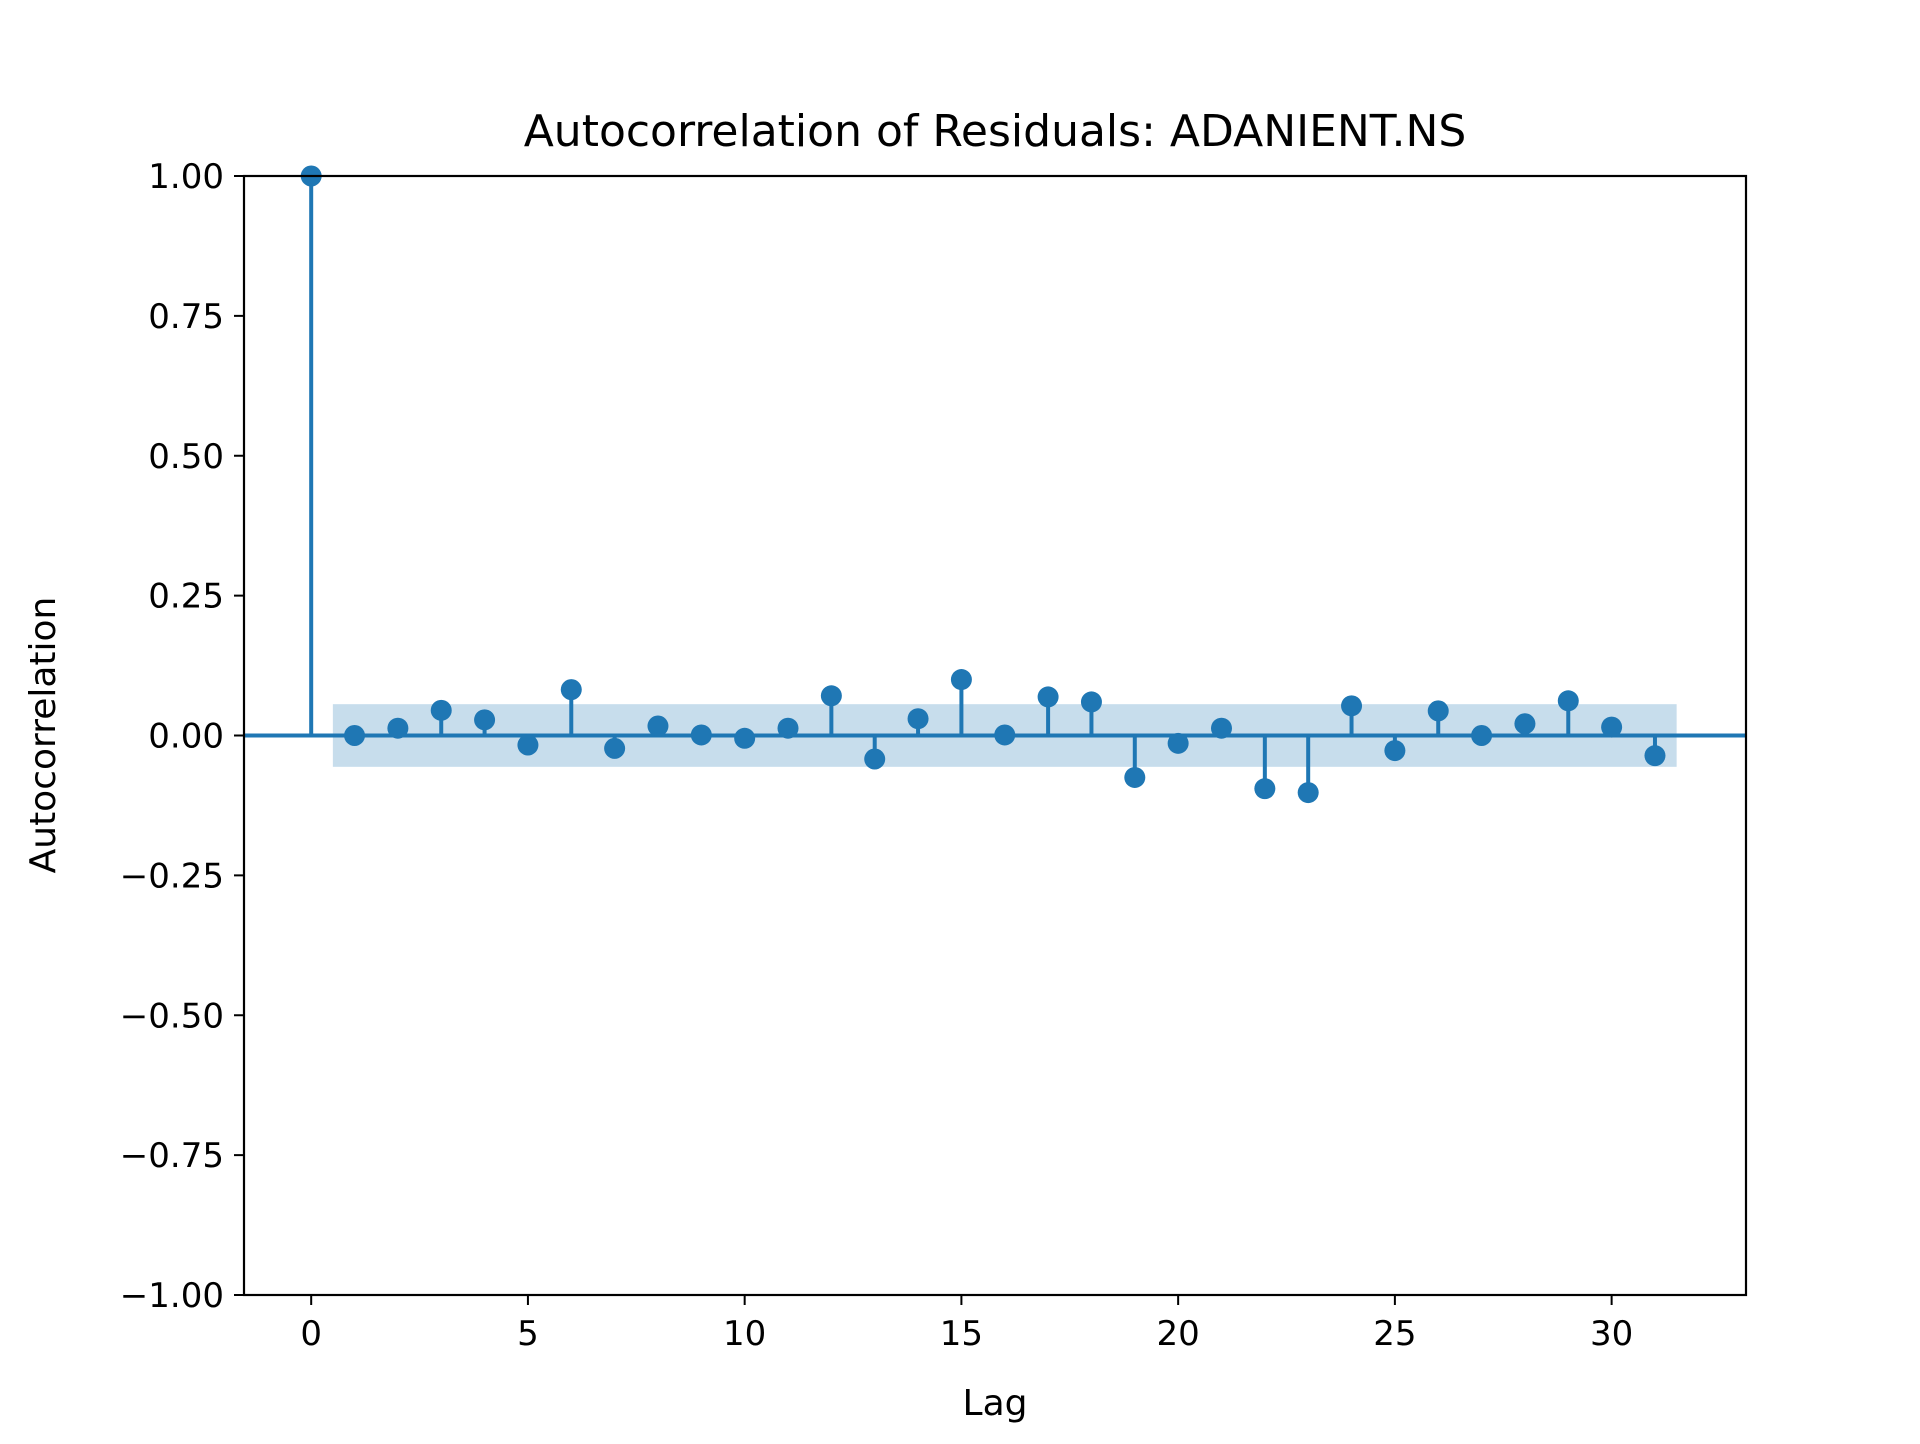 The width and height of the screenshot is (1920, 1444). What do you see at coordinates (186, 317) in the screenshot?
I see `y-tick-label: 0.75` at bounding box center [186, 317].